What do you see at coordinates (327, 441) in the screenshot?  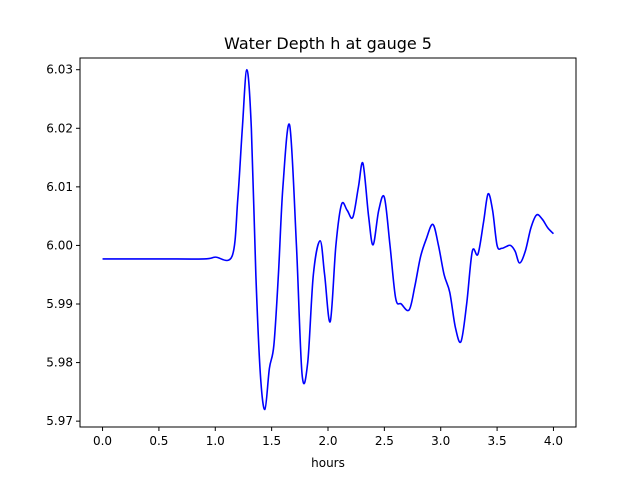 I see `x-tick-label: 2.0` at bounding box center [327, 441].